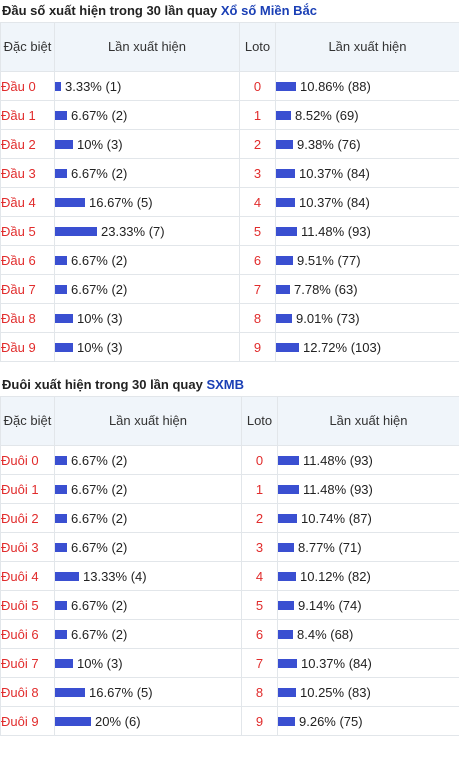 This screenshot has width=459, height=758. What do you see at coordinates (118, 722) in the screenshot?
I see `dac-biet-value: 20% (6)` at bounding box center [118, 722].